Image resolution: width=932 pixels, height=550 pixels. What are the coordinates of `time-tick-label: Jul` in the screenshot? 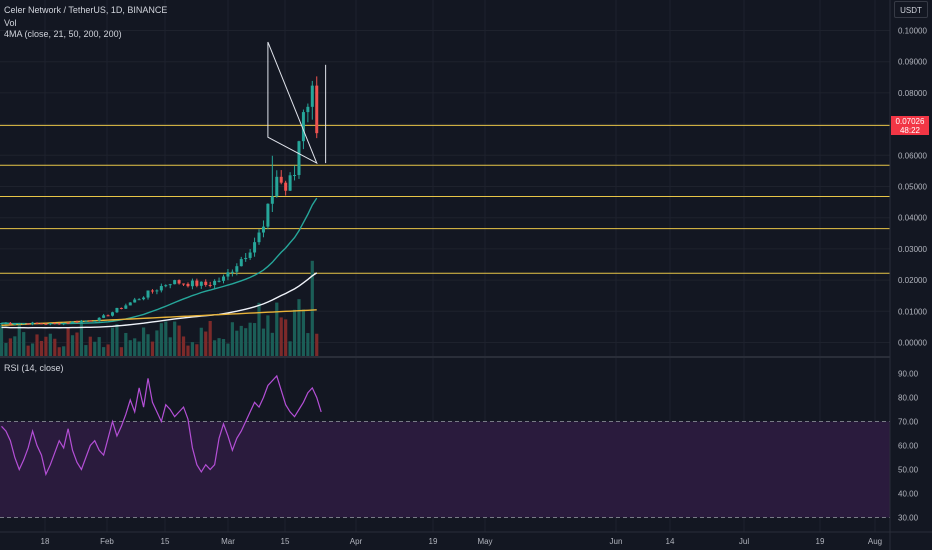 It's located at (744, 541).